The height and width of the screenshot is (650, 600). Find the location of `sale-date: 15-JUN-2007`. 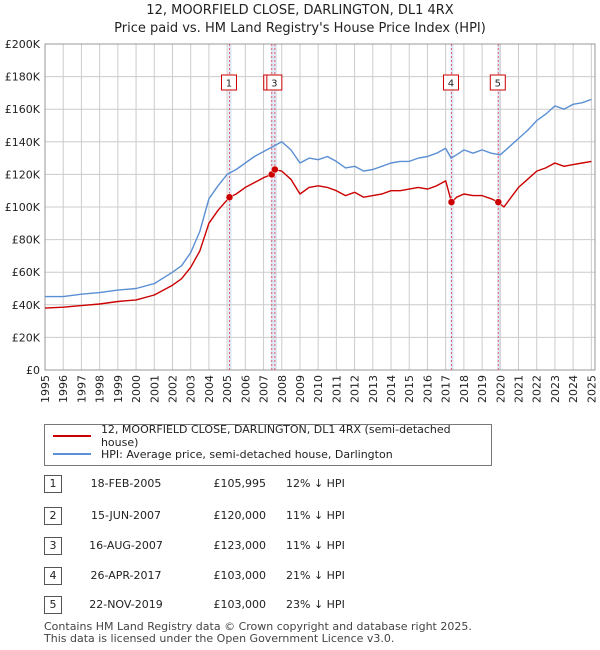

sale-date: 15-JUN-2007 is located at coordinates (126, 515).